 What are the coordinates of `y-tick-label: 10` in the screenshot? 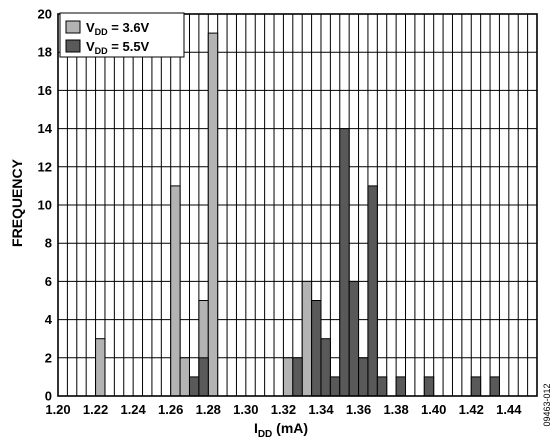 It's located at (45, 205).